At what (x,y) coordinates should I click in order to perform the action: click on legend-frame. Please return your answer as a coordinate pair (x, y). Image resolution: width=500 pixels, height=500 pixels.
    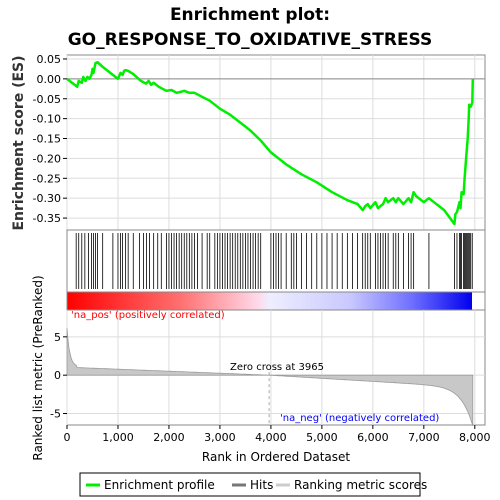
    Looking at the image, I should click on (250, 484).